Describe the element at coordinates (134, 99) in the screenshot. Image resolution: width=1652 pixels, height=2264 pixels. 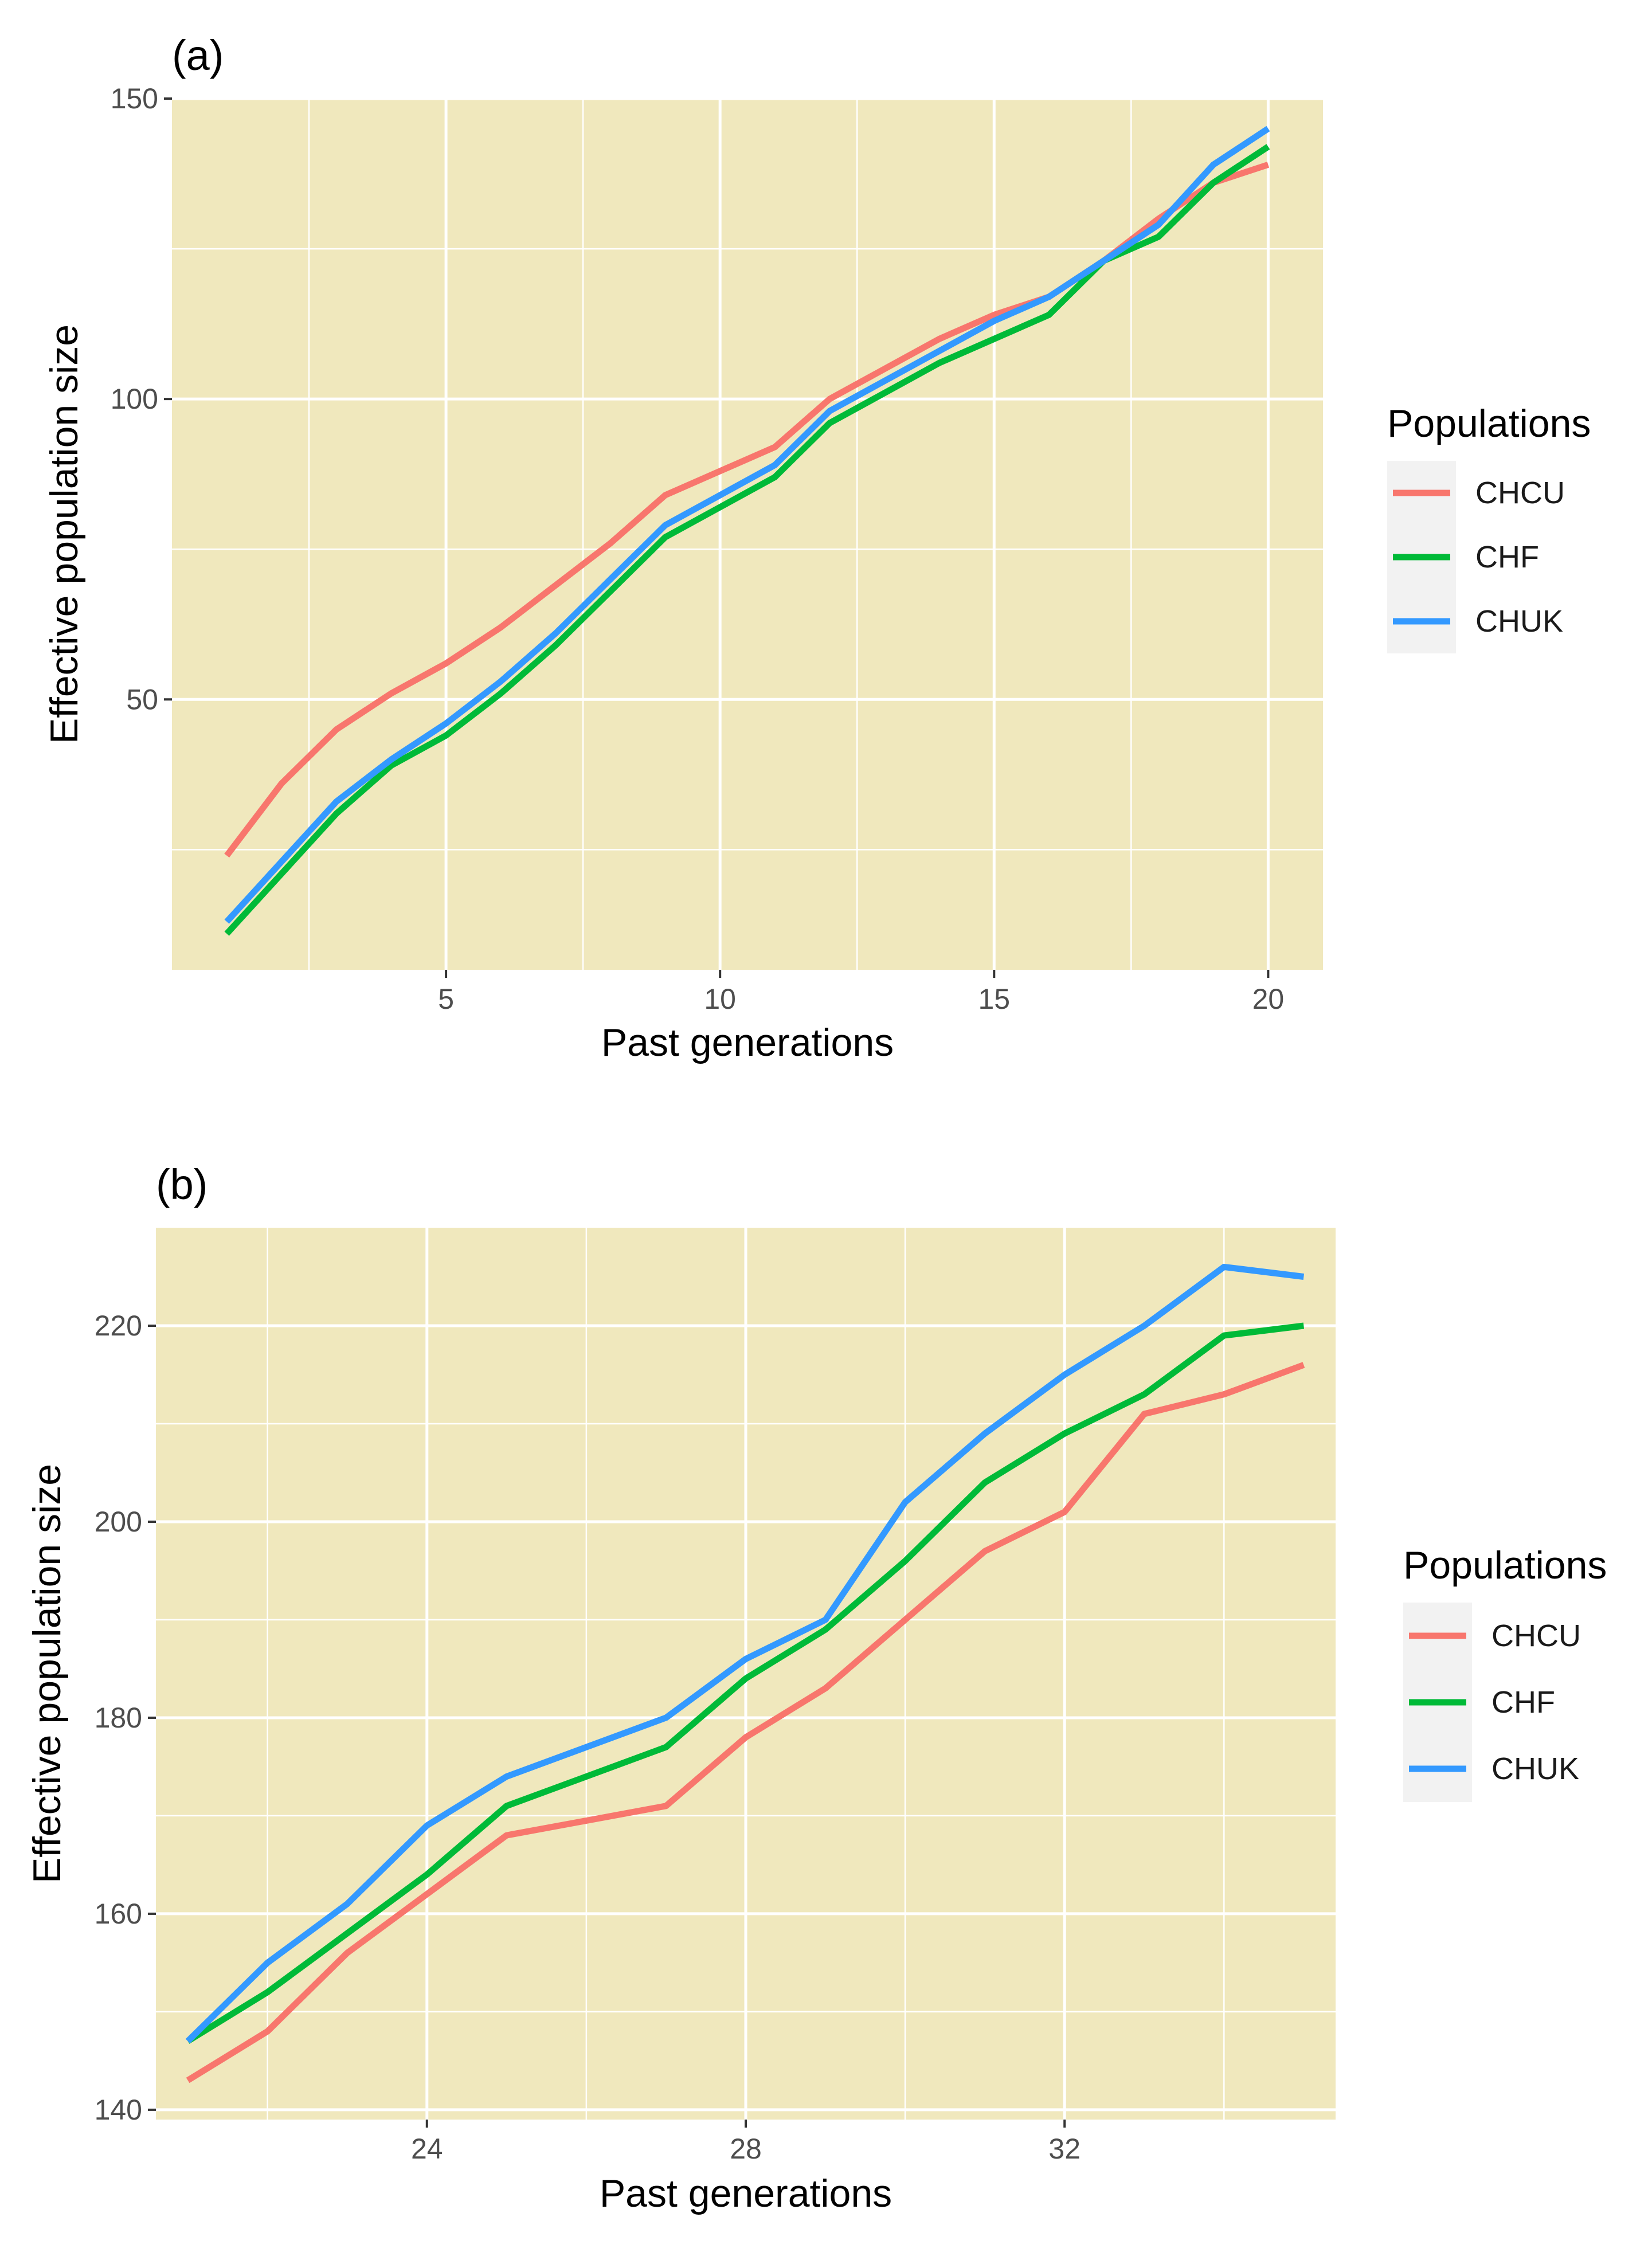
I see `y-tick-label: 150` at that location.